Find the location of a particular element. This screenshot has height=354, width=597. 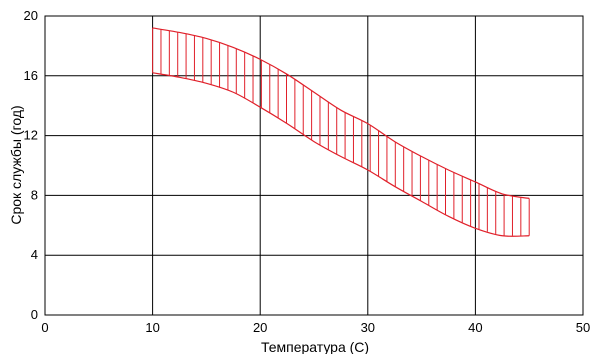

y-axis-label: Срок службы (год) is located at coordinates (16, 164).